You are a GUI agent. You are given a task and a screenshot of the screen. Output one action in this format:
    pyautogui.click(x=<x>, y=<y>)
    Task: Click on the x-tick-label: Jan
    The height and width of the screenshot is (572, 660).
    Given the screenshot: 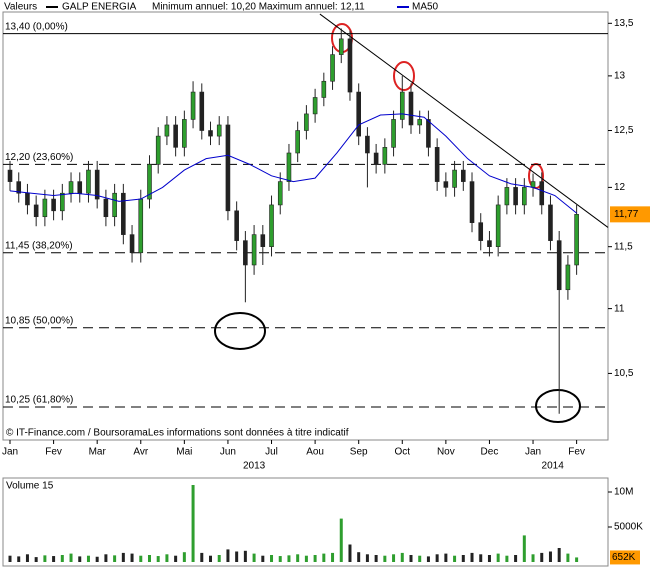 What is the action you would take?
    pyautogui.click(x=533, y=452)
    